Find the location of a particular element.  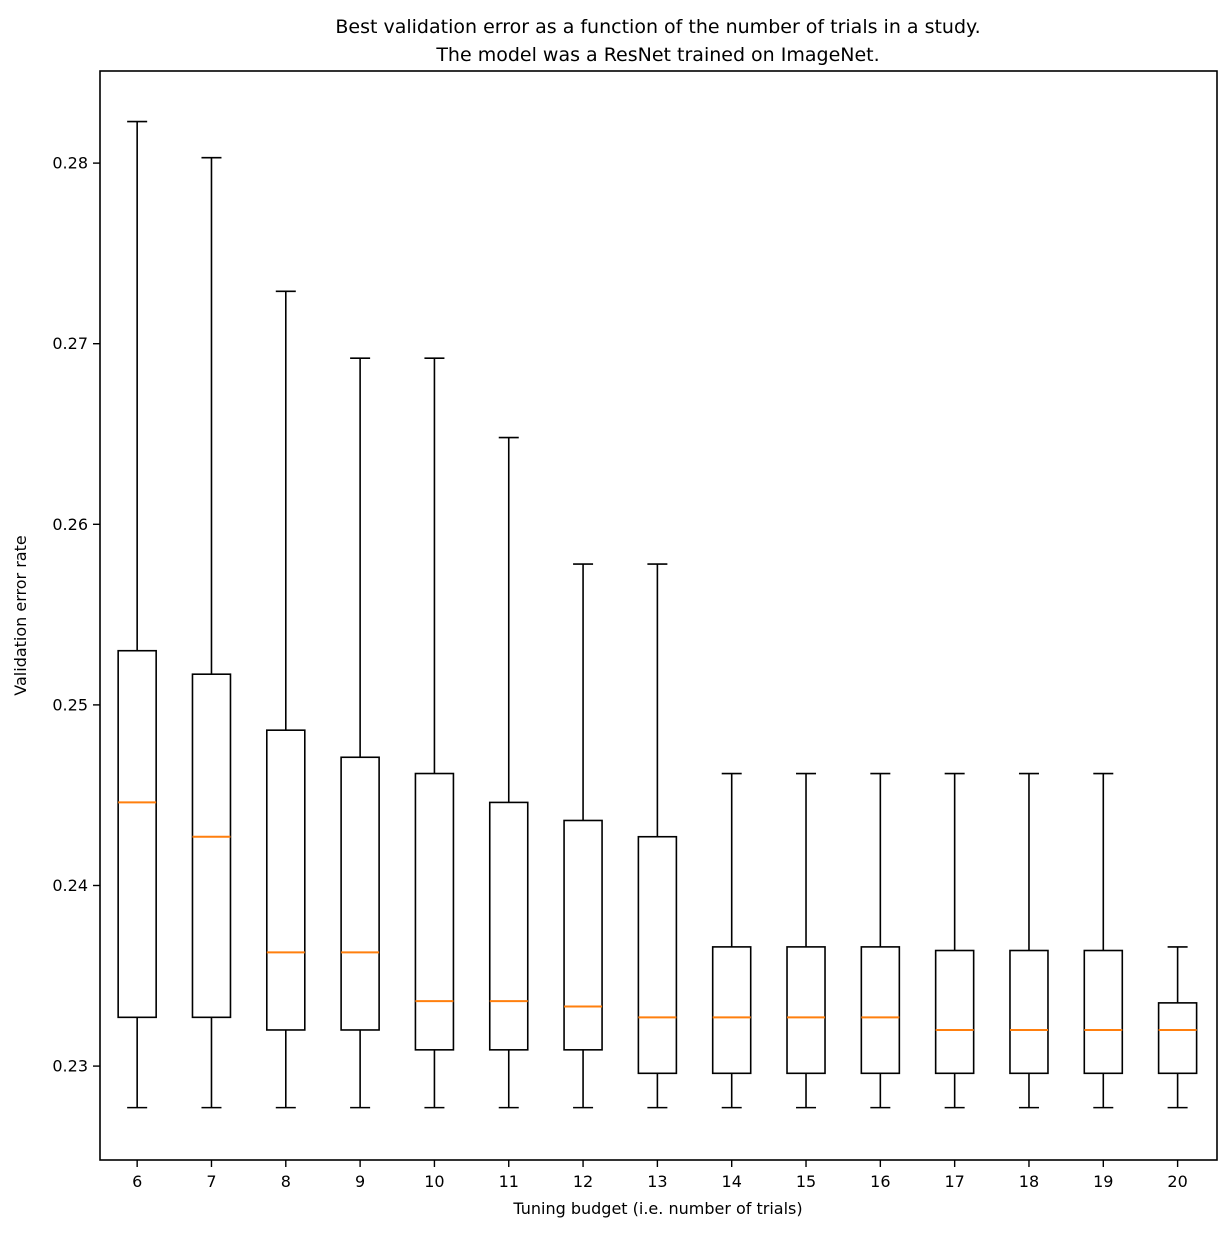

x-tick-label: 13 is located at coordinates (657, 1181).